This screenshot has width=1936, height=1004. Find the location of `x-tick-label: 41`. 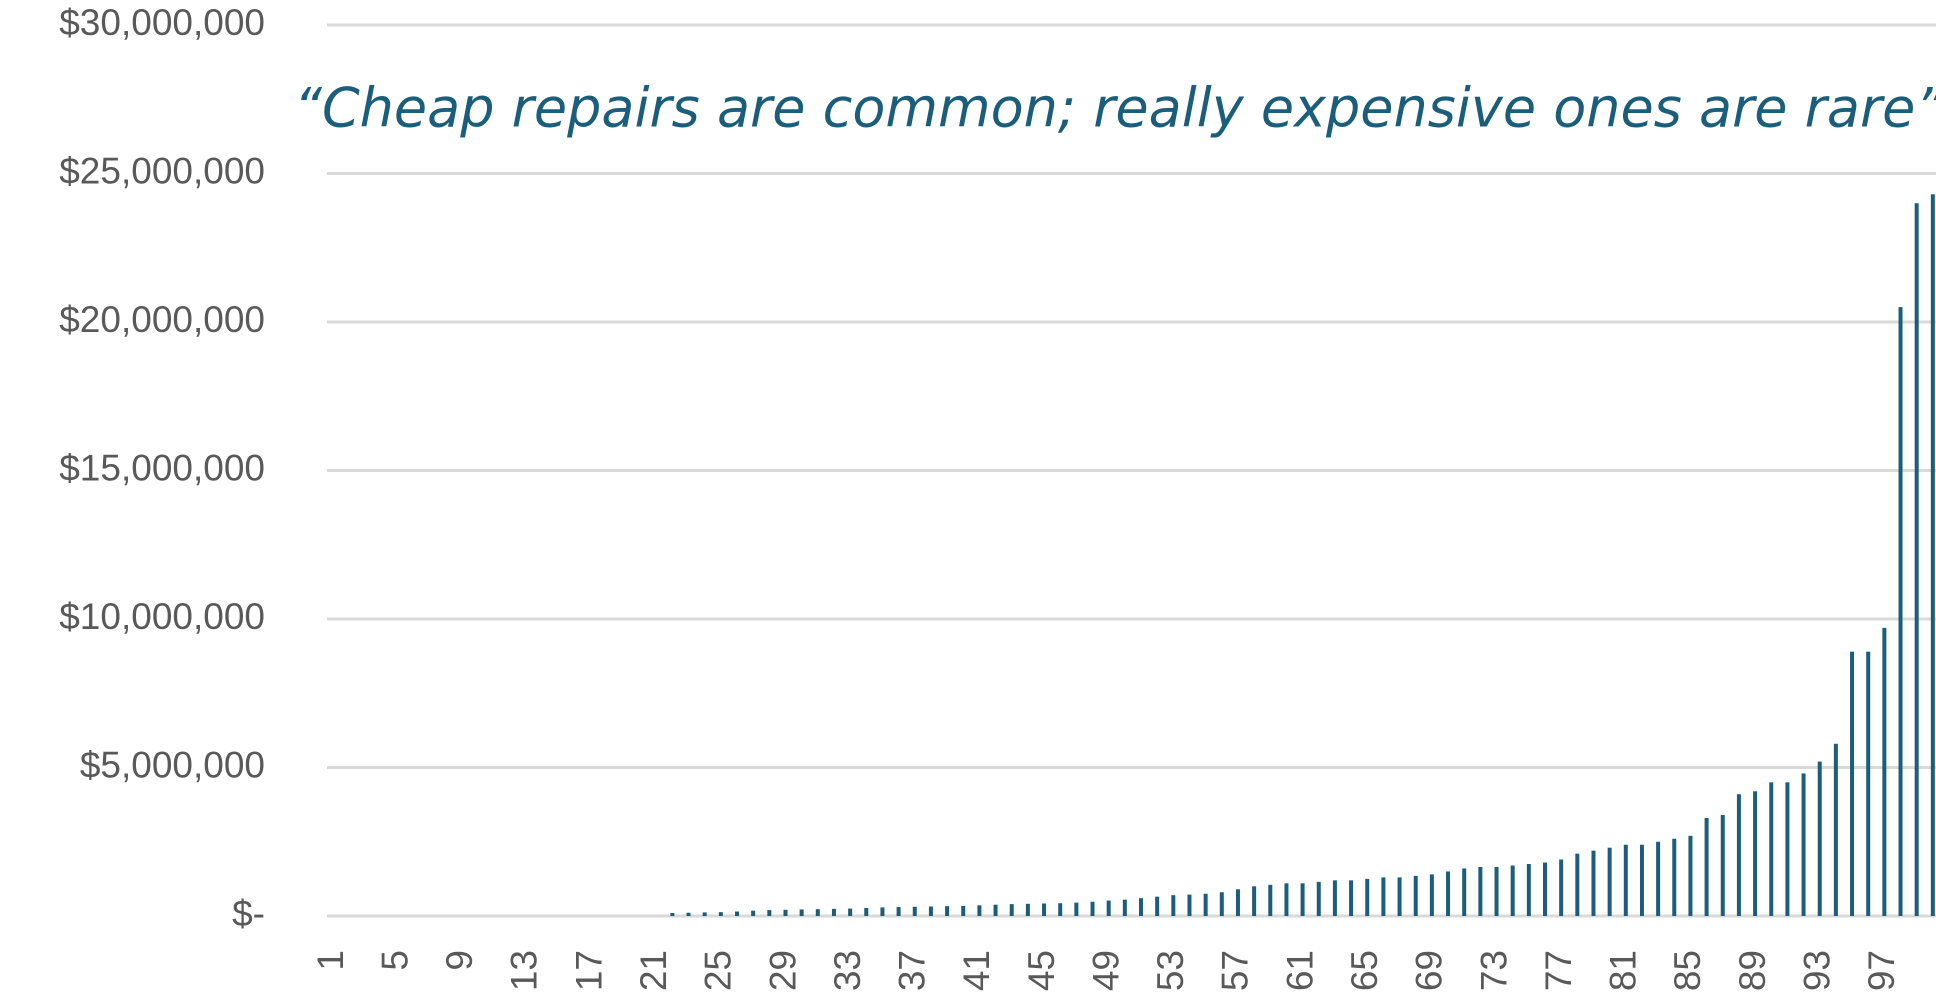

x-tick-label: 41 is located at coordinates (976, 970).